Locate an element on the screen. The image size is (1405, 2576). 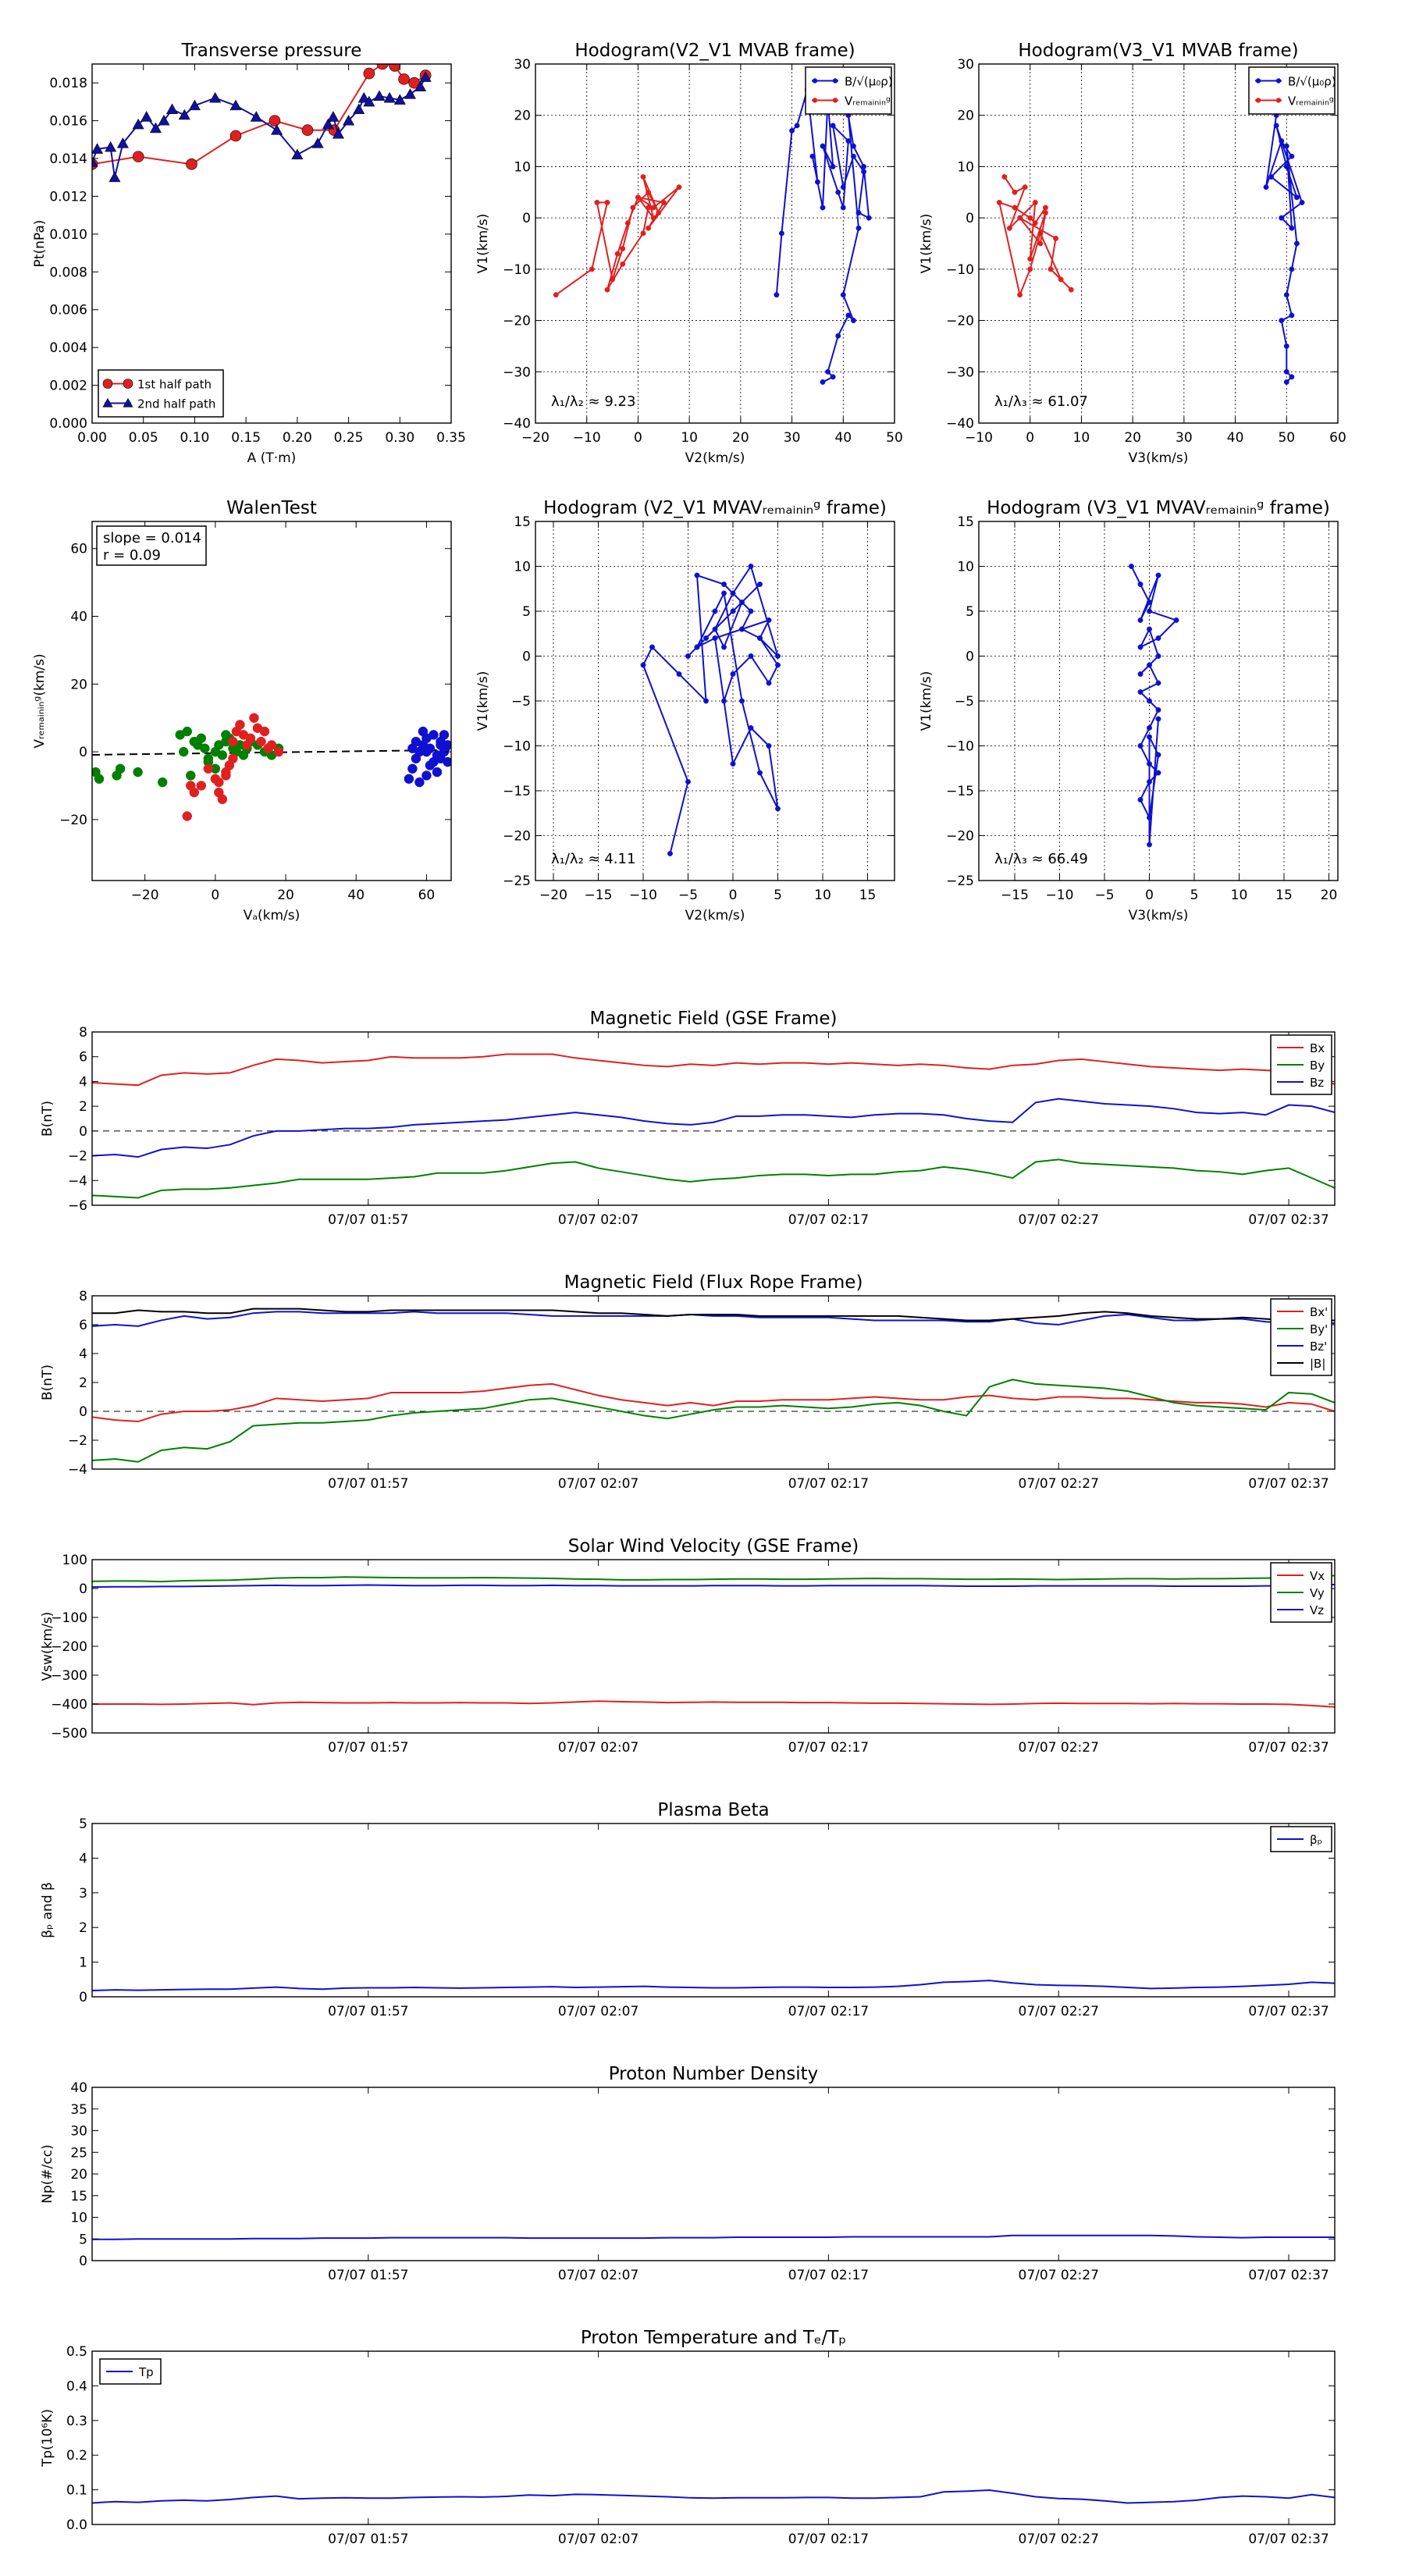
x-tick-label: 0.15 is located at coordinates (246, 438).